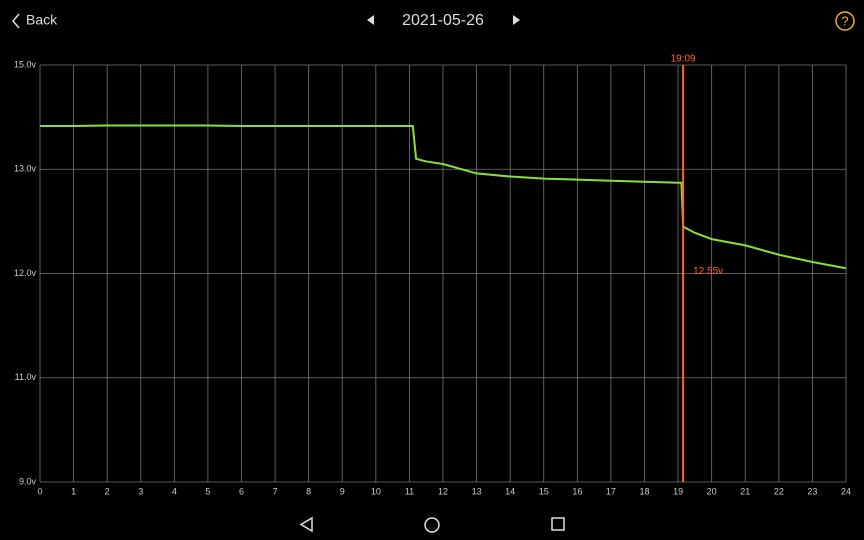  Describe the element at coordinates (39, 491) in the screenshot. I see `x-tick-label: 0` at that location.